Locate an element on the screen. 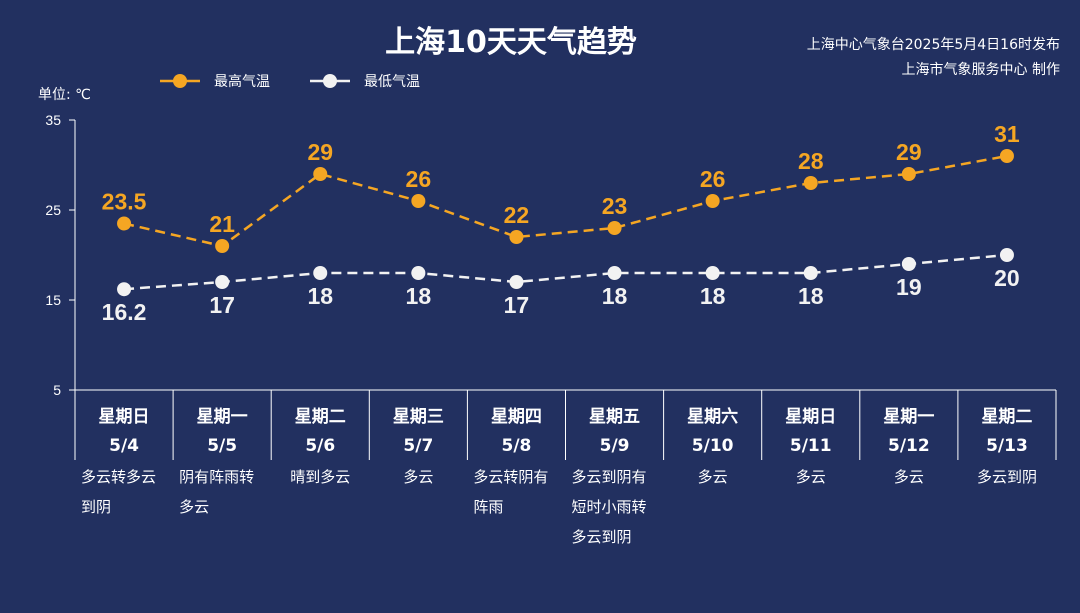 The height and width of the screenshot is (613, 1080). weekday-label: 星期五 is located at coordinates (614, 417).